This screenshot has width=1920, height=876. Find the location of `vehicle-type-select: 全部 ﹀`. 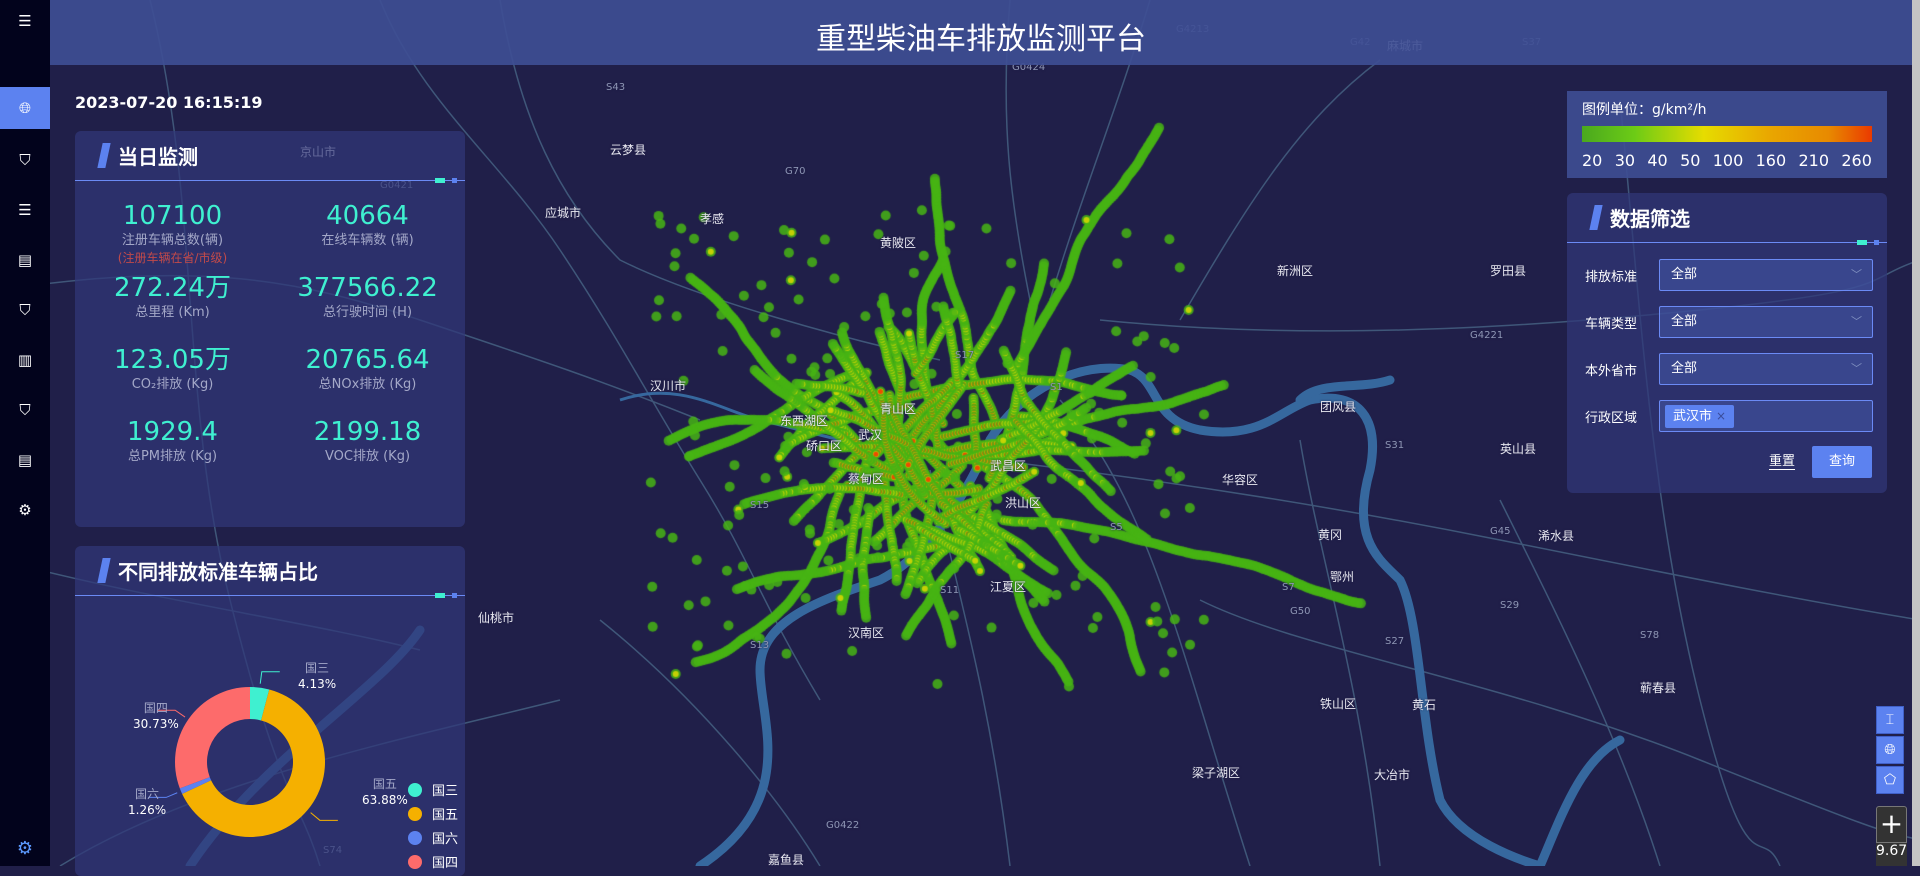

vehicle-type-select: 全部 ﹀ is located at coordinates (1766, 322).